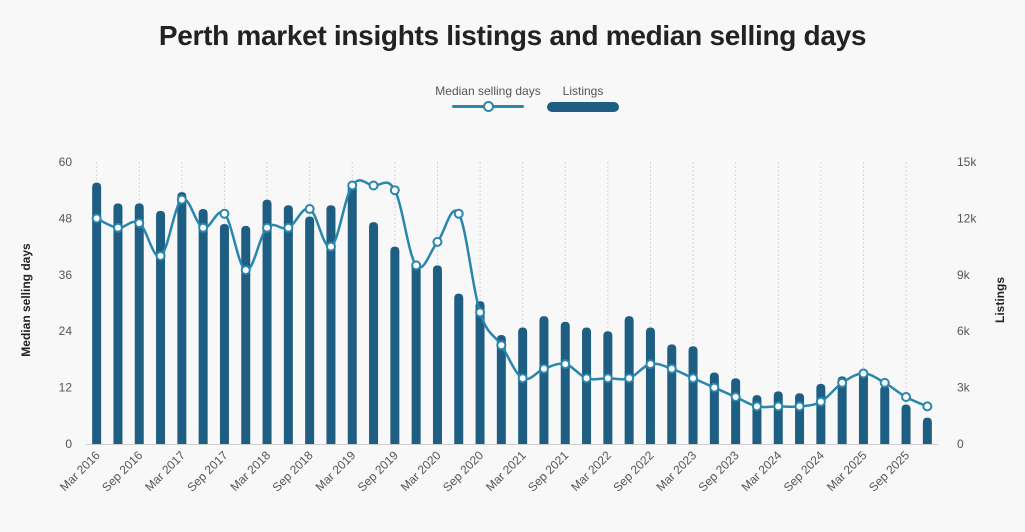  I want to click on x-tick-label: Sep 2022, so click(633, 471).